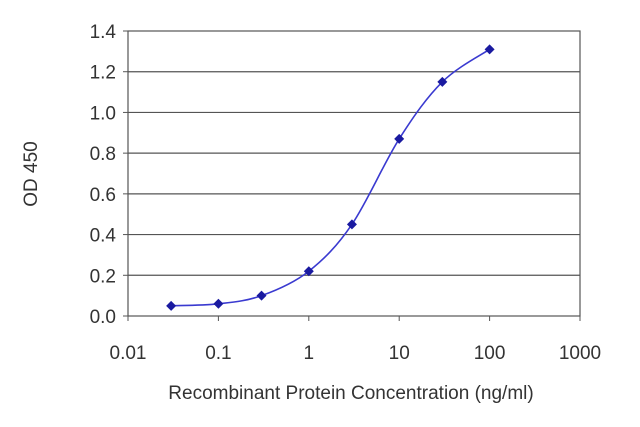  What do you see at coordinates (103, 154) in the screenshot?
I see `y-tick-label-4: 0.8` at bounding box center [103, 154].